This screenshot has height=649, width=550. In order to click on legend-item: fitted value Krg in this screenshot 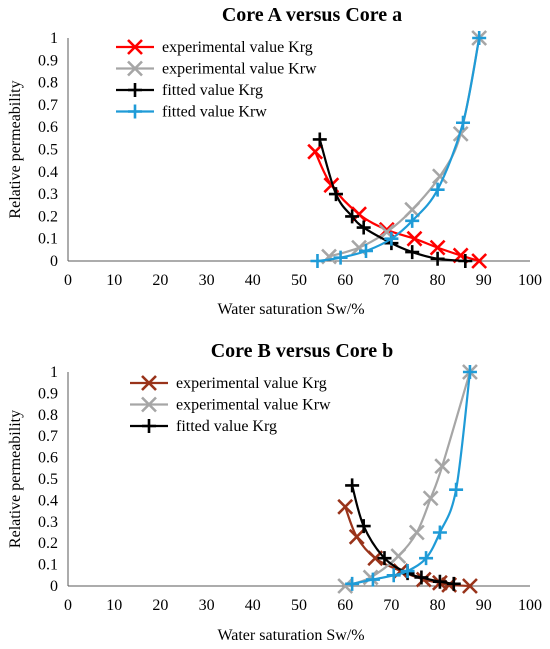, I will do `click(189, 90)`.